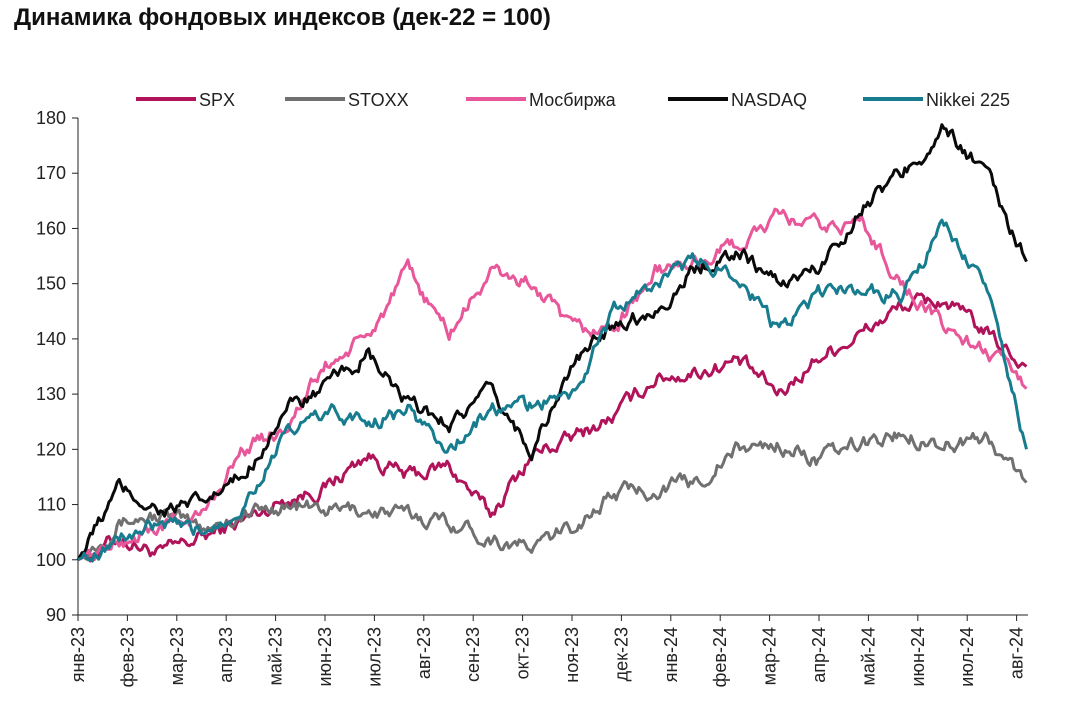  What do you see at coordinates (127, 657) in the screenshot?
I see `x-tick-label: фев-23` at bounding box center [127, 657].